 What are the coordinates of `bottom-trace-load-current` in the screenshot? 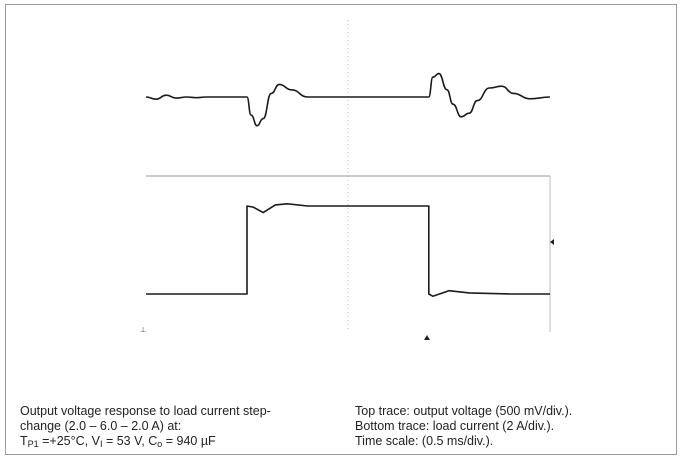 It's located at (348, 250).